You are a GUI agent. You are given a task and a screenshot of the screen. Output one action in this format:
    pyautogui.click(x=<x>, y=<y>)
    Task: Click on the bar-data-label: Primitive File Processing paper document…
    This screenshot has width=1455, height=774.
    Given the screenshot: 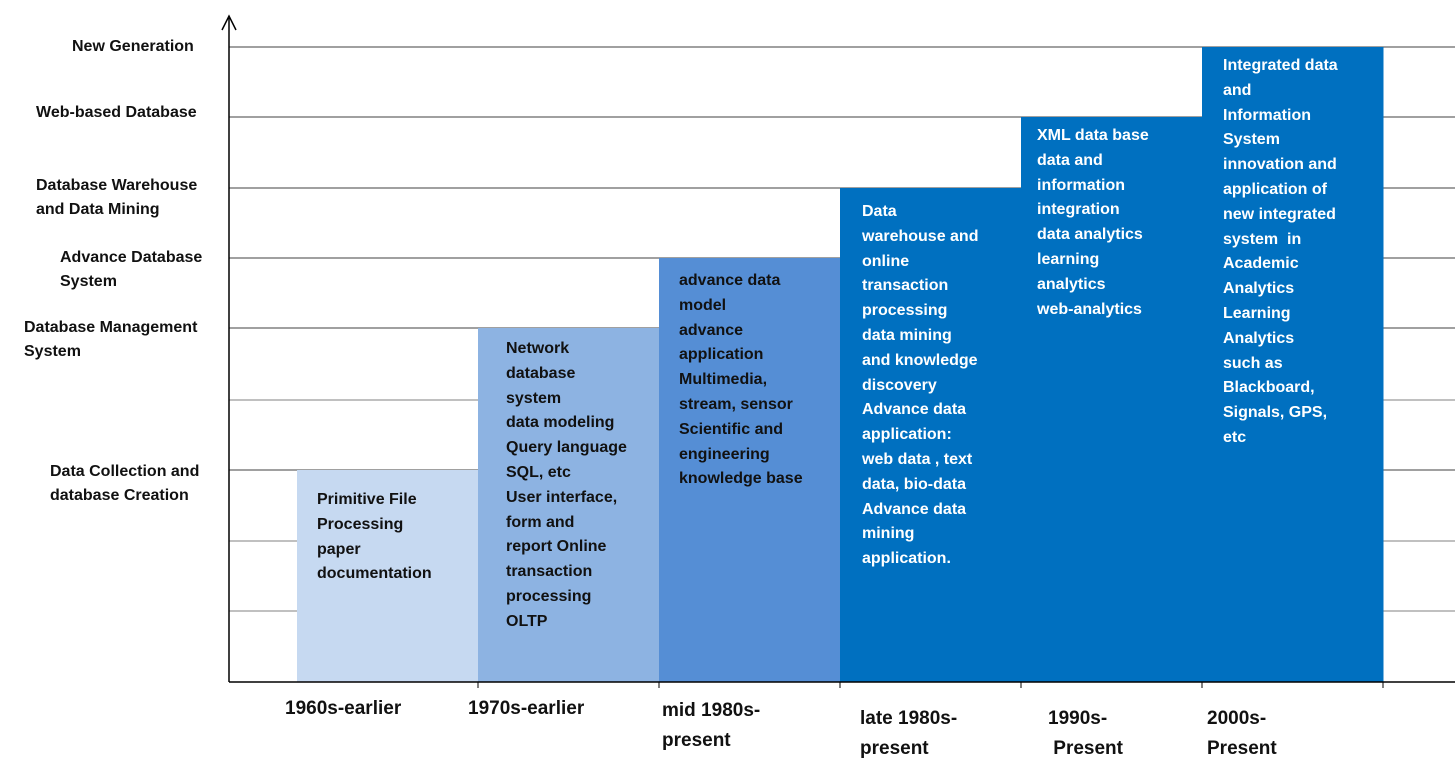 What is the action you would take?
    pyautogui.click(x=374, y=537)
    